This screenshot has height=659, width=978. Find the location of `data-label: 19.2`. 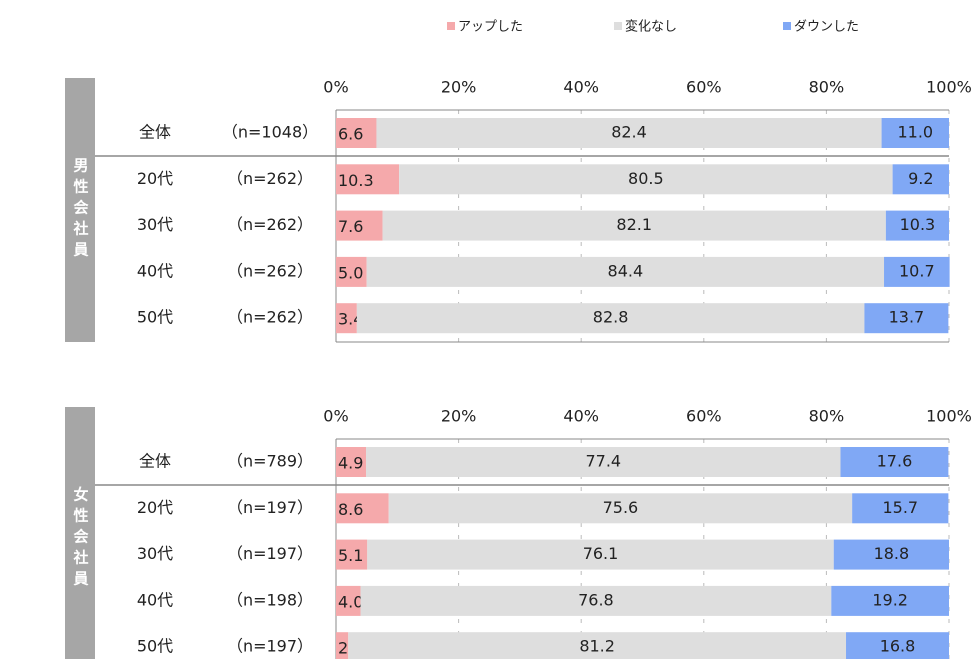

data-label: 19.2 is located at coordinates (890, 599).